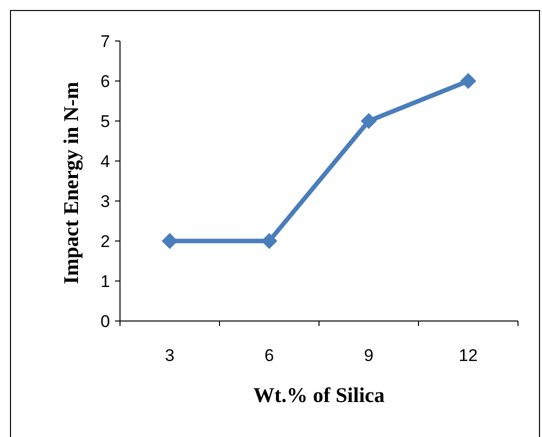 The width and height of the screenshot is (542, 437). I want to click on y-tick-label: 6, so click(105, 81).